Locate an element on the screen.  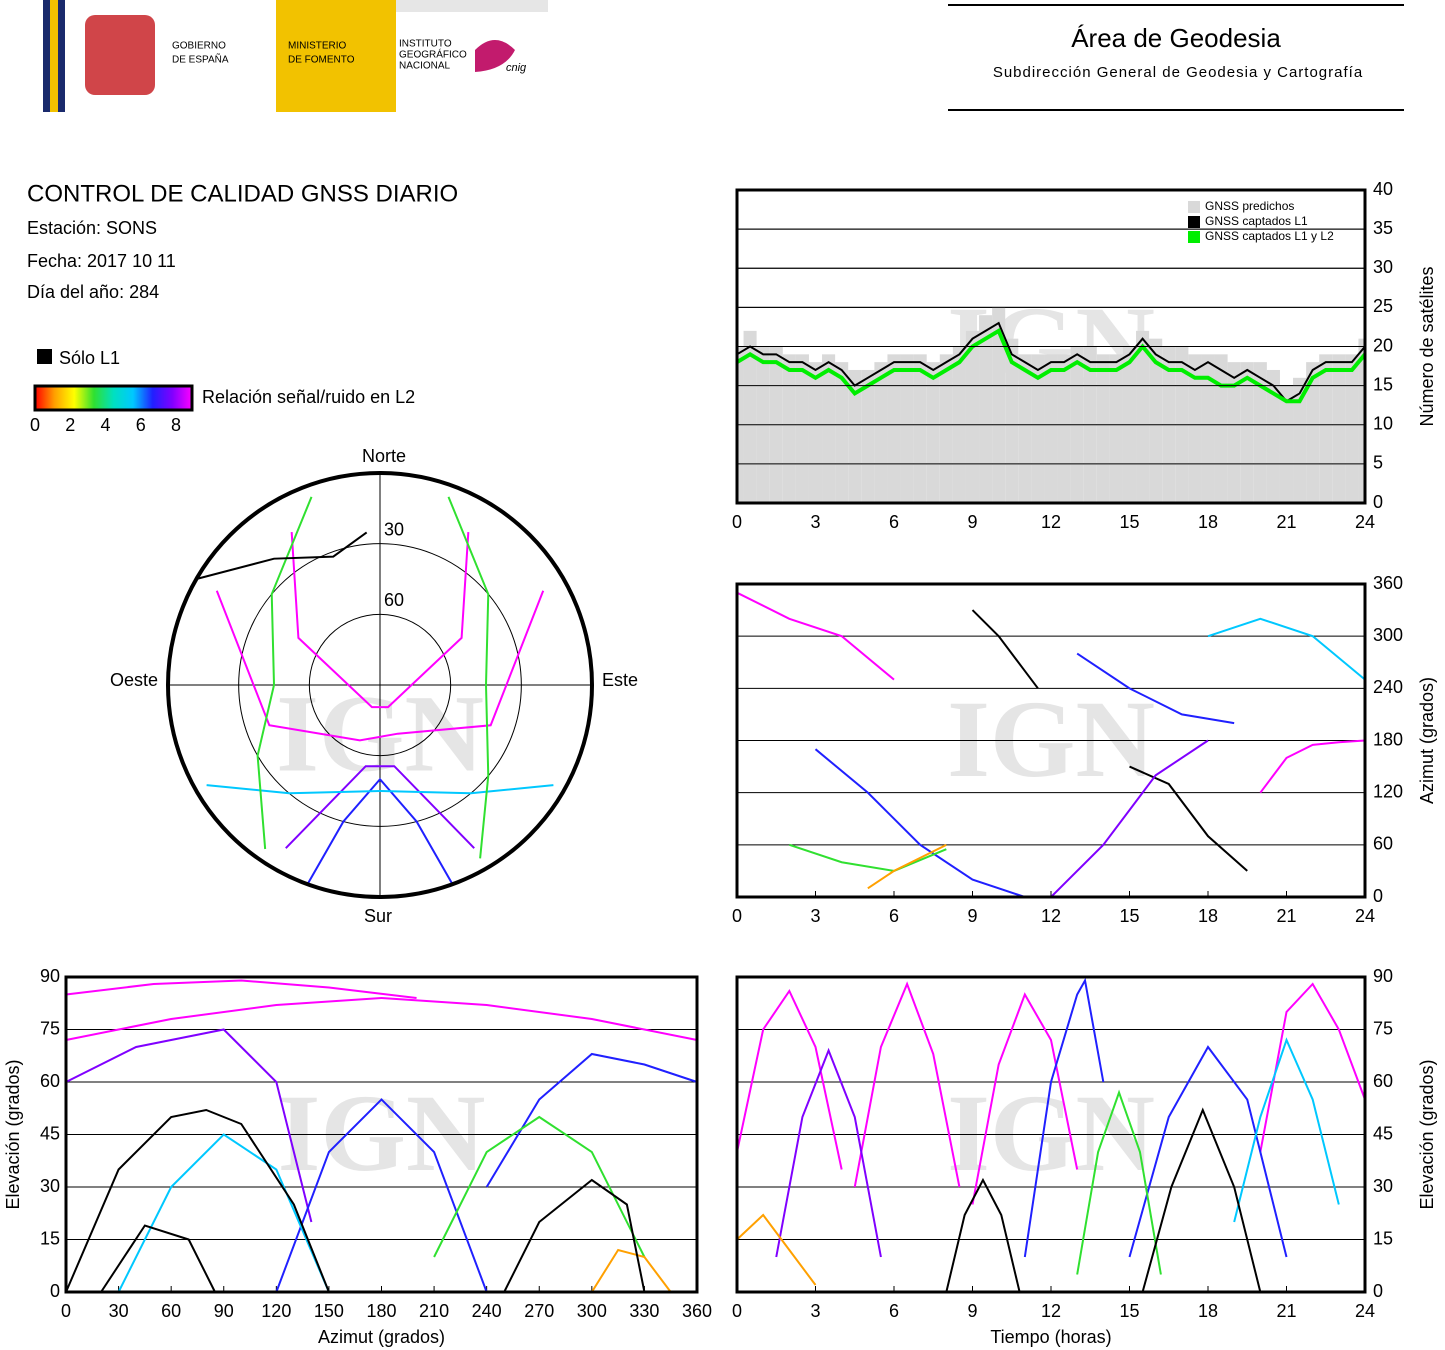
y-tick-label: 0 is located at coordinates (1378, 1291).